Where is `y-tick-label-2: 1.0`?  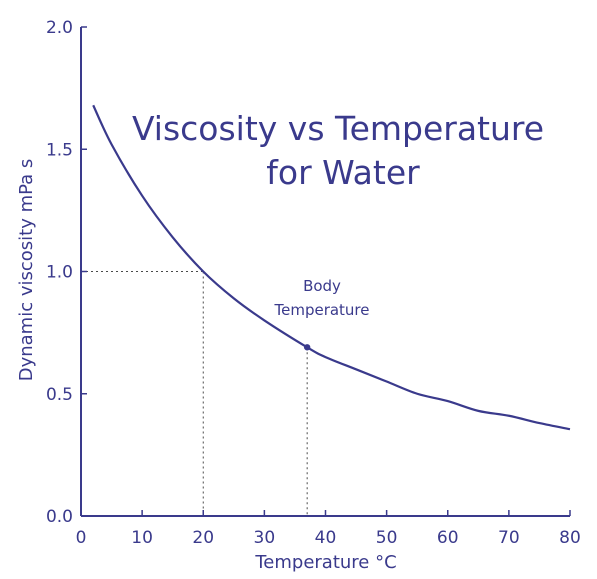 y-tick-label-2: 1.0 is located at coordinates (59, 273).